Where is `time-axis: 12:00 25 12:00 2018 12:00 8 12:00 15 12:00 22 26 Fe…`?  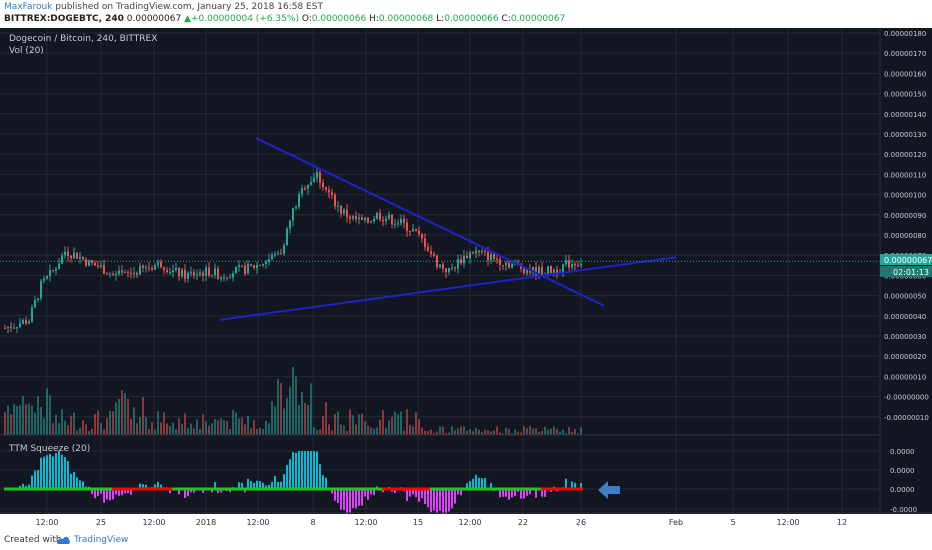
time-axis: 12:00 25 12:00 2018 12:00 8 12:00 15 12:00 22 26 Fe… is located at coordinates (466, 523).